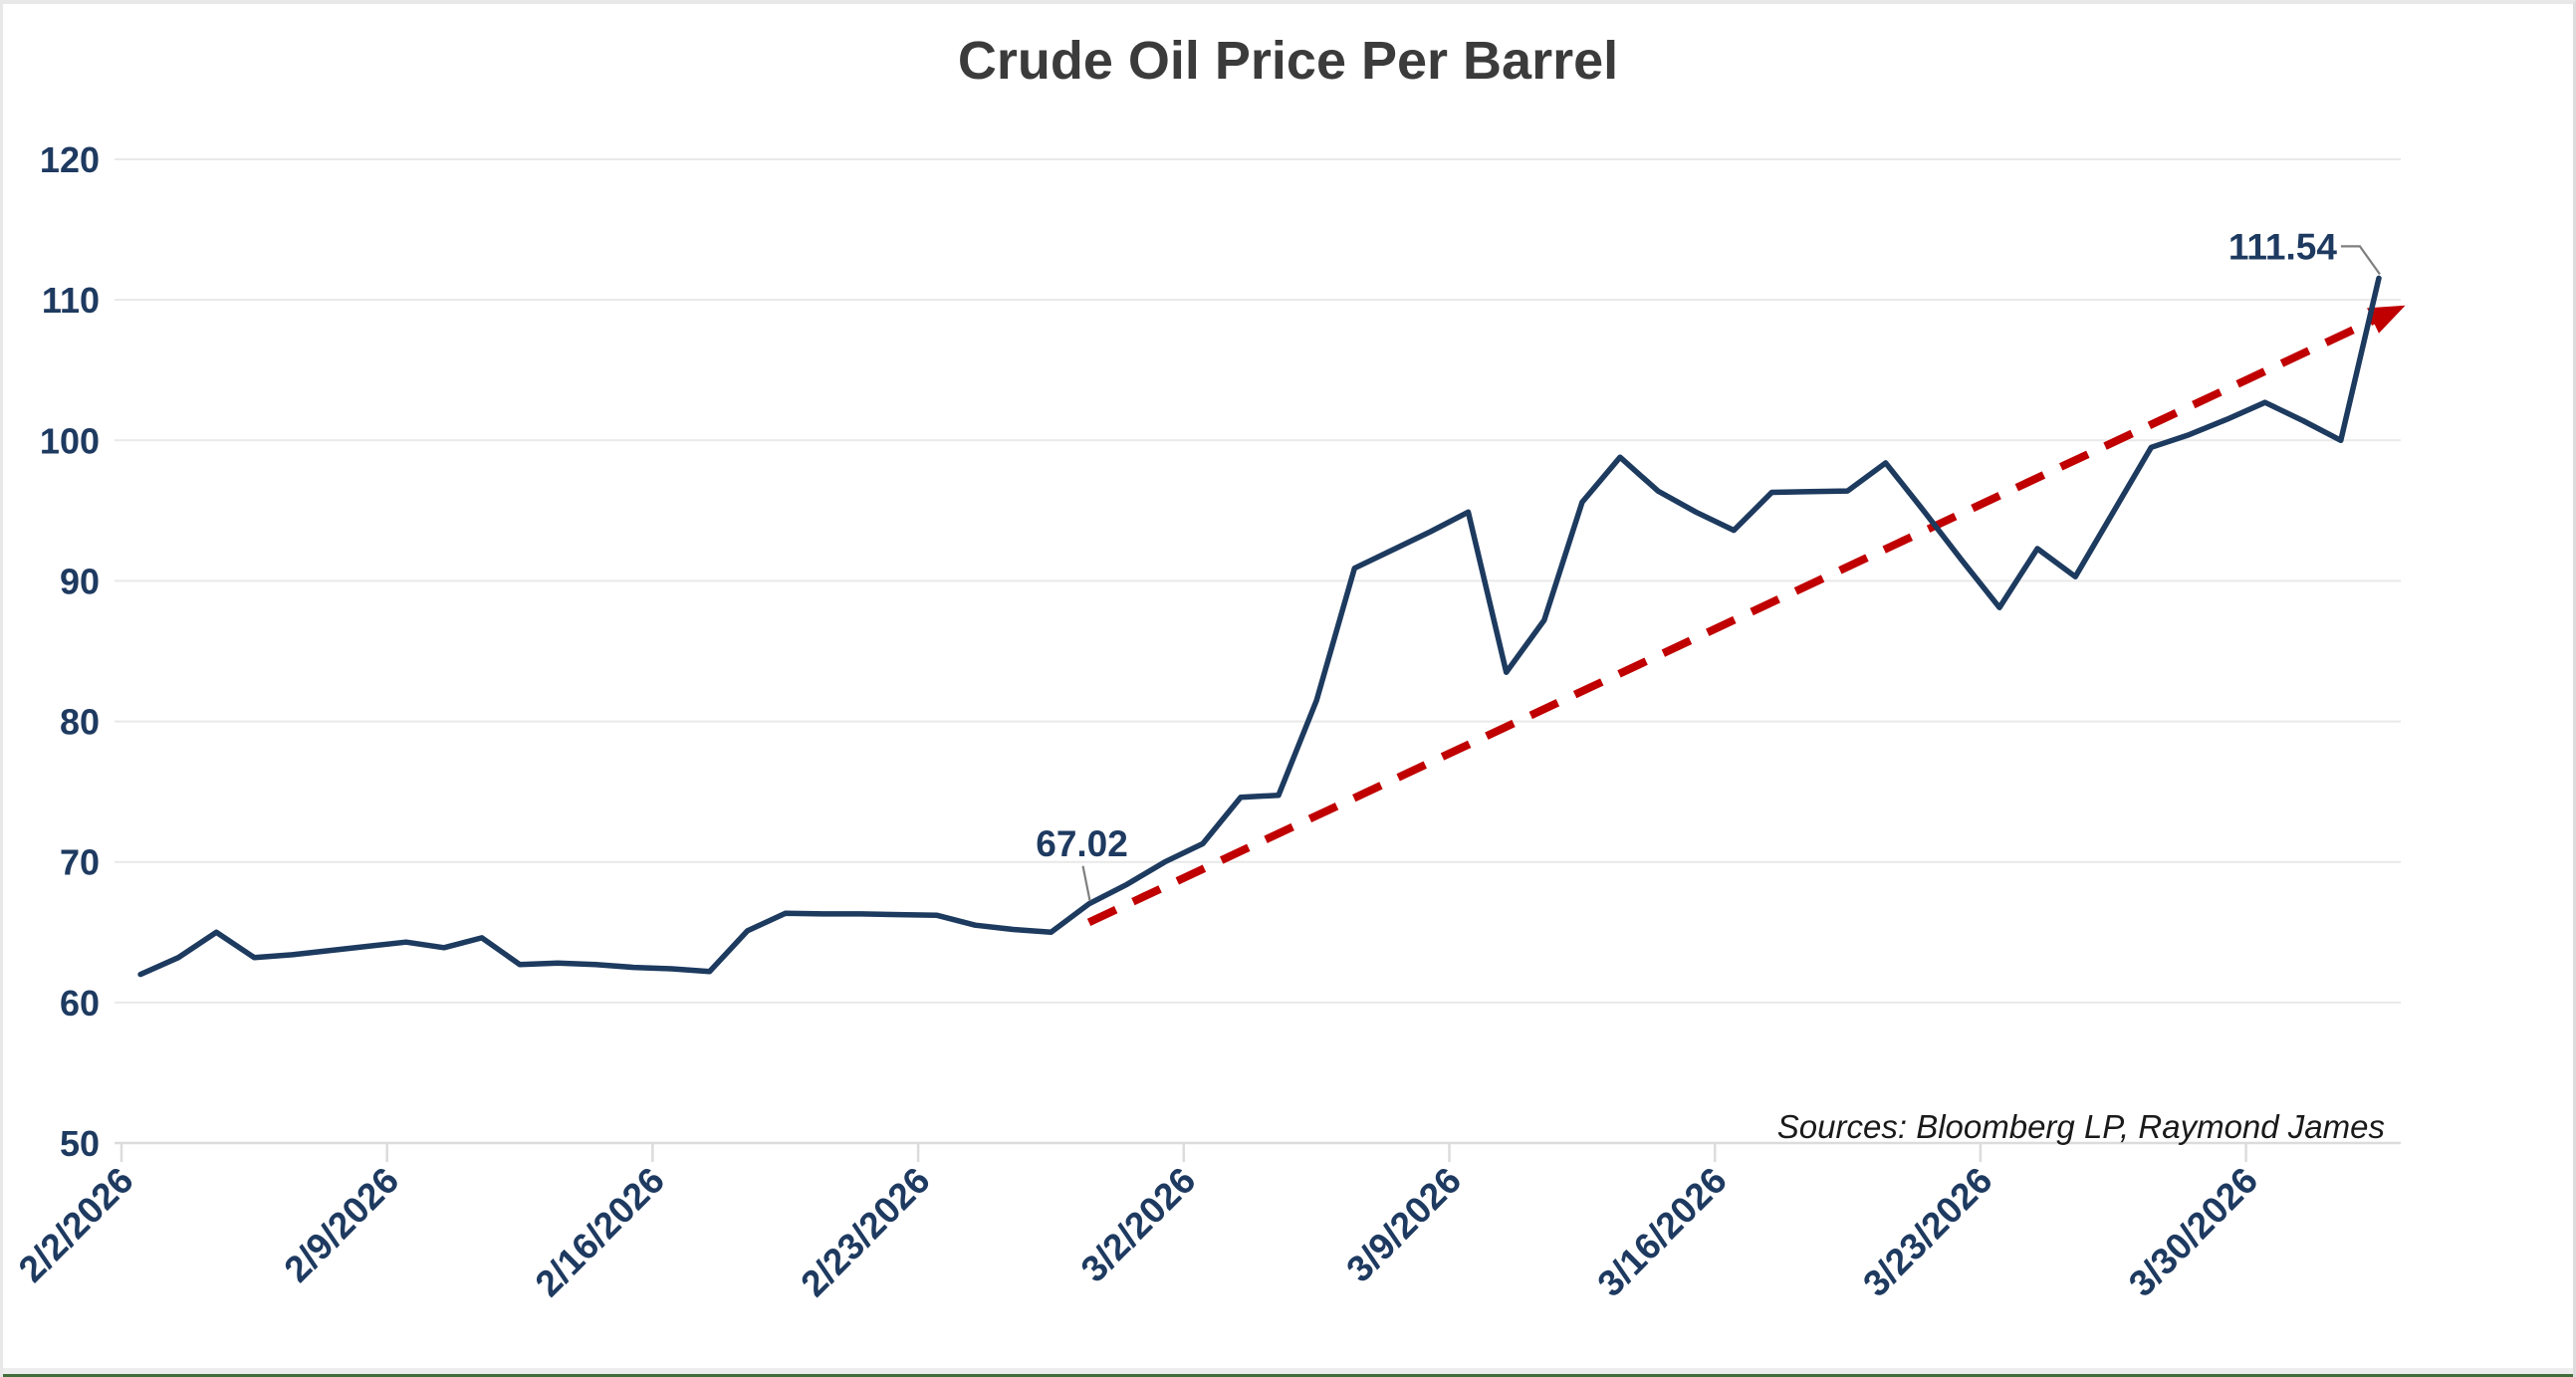 The width and height of the screenshot is (2576, 1377). What do you see at coordinates (80, 1003) in the screenshot?
I see `y-axis-label-60: 60` at bounding box center [80, 1003].